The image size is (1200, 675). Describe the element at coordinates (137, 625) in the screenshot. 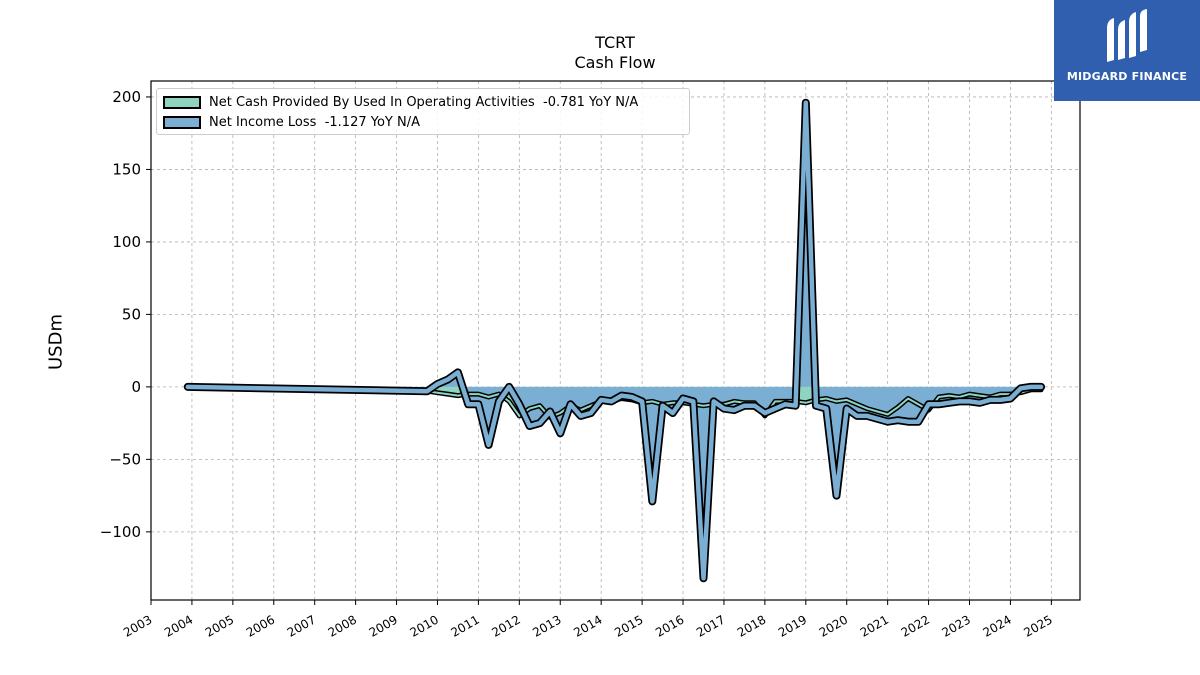

I see `x-tick-label: 2003` at that location.